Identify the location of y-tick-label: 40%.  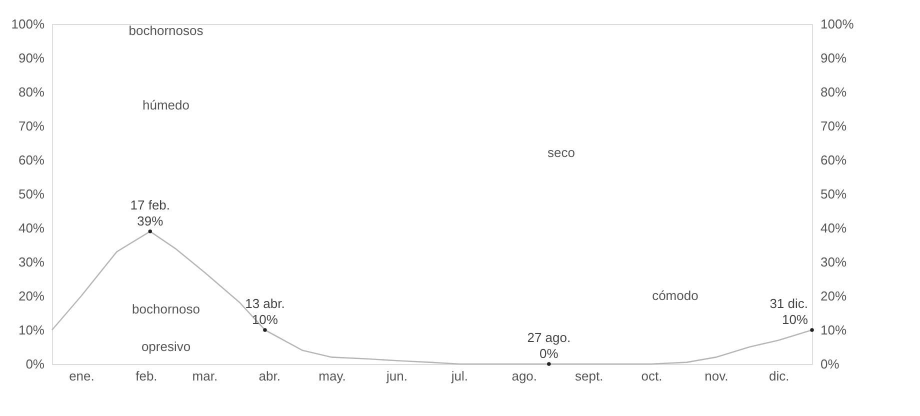
(31, 228).